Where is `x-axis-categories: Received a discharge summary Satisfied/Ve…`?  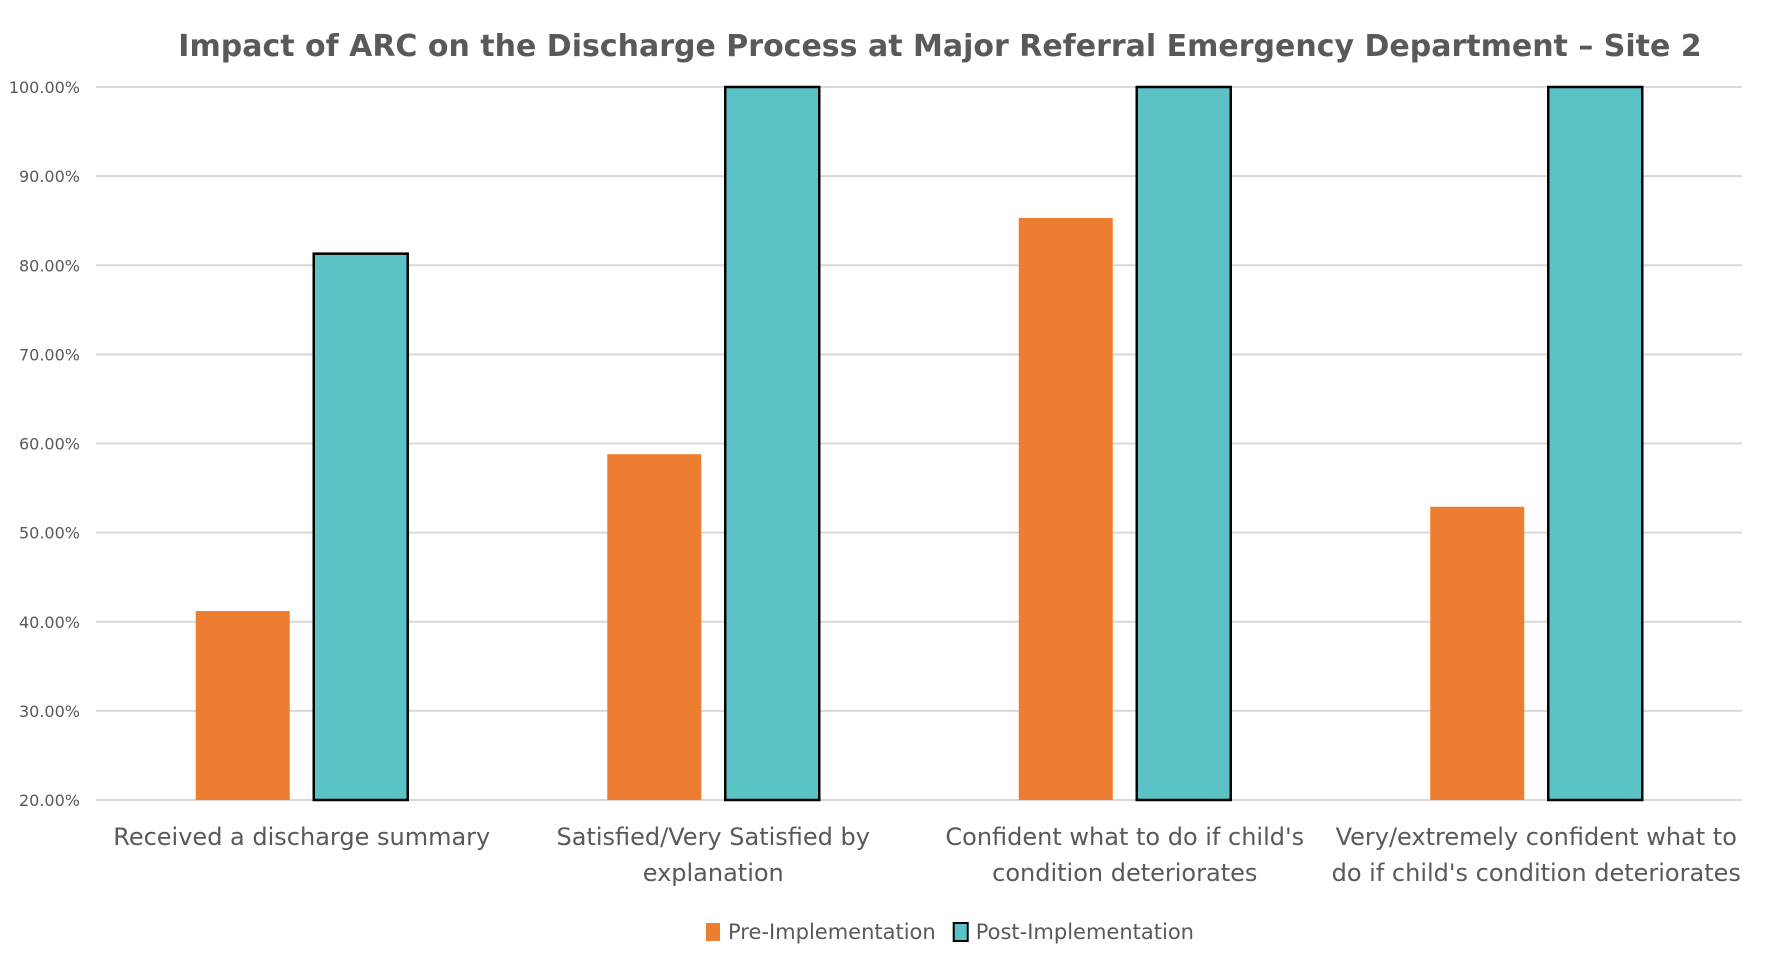 x-axis-categories: Received a discharge summary Satisfied/Ve… is located at coordinates (927, 855).